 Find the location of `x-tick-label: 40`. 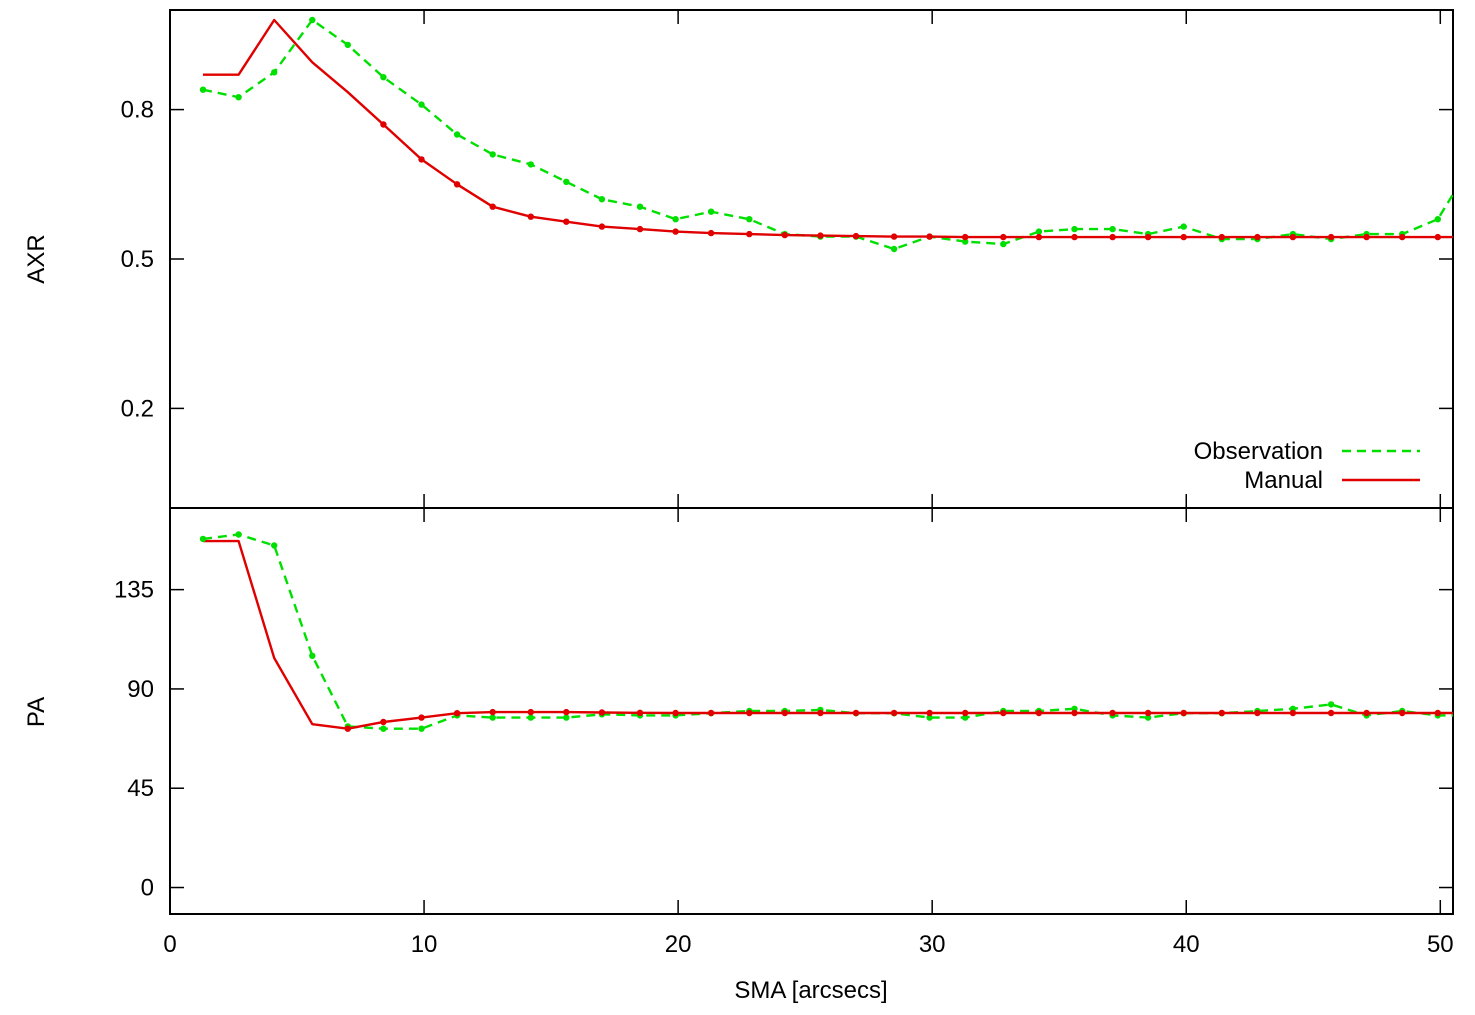

x-tick-label: 40 is located at coordinates (1186, 944).